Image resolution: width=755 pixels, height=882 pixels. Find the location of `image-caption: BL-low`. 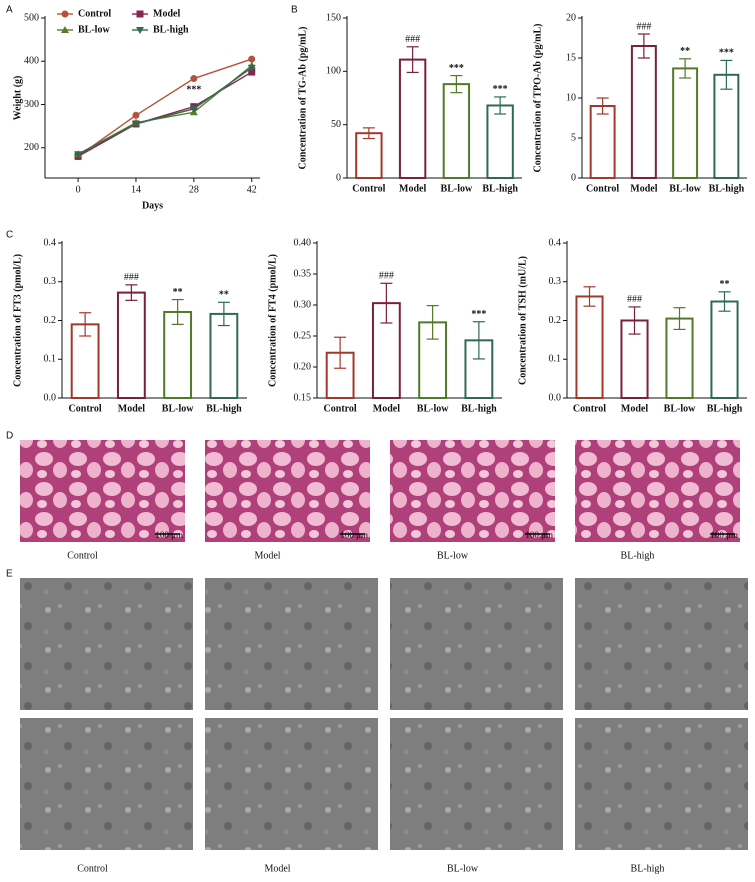

image-caption: BL-low is located at coordinates (453, 555).